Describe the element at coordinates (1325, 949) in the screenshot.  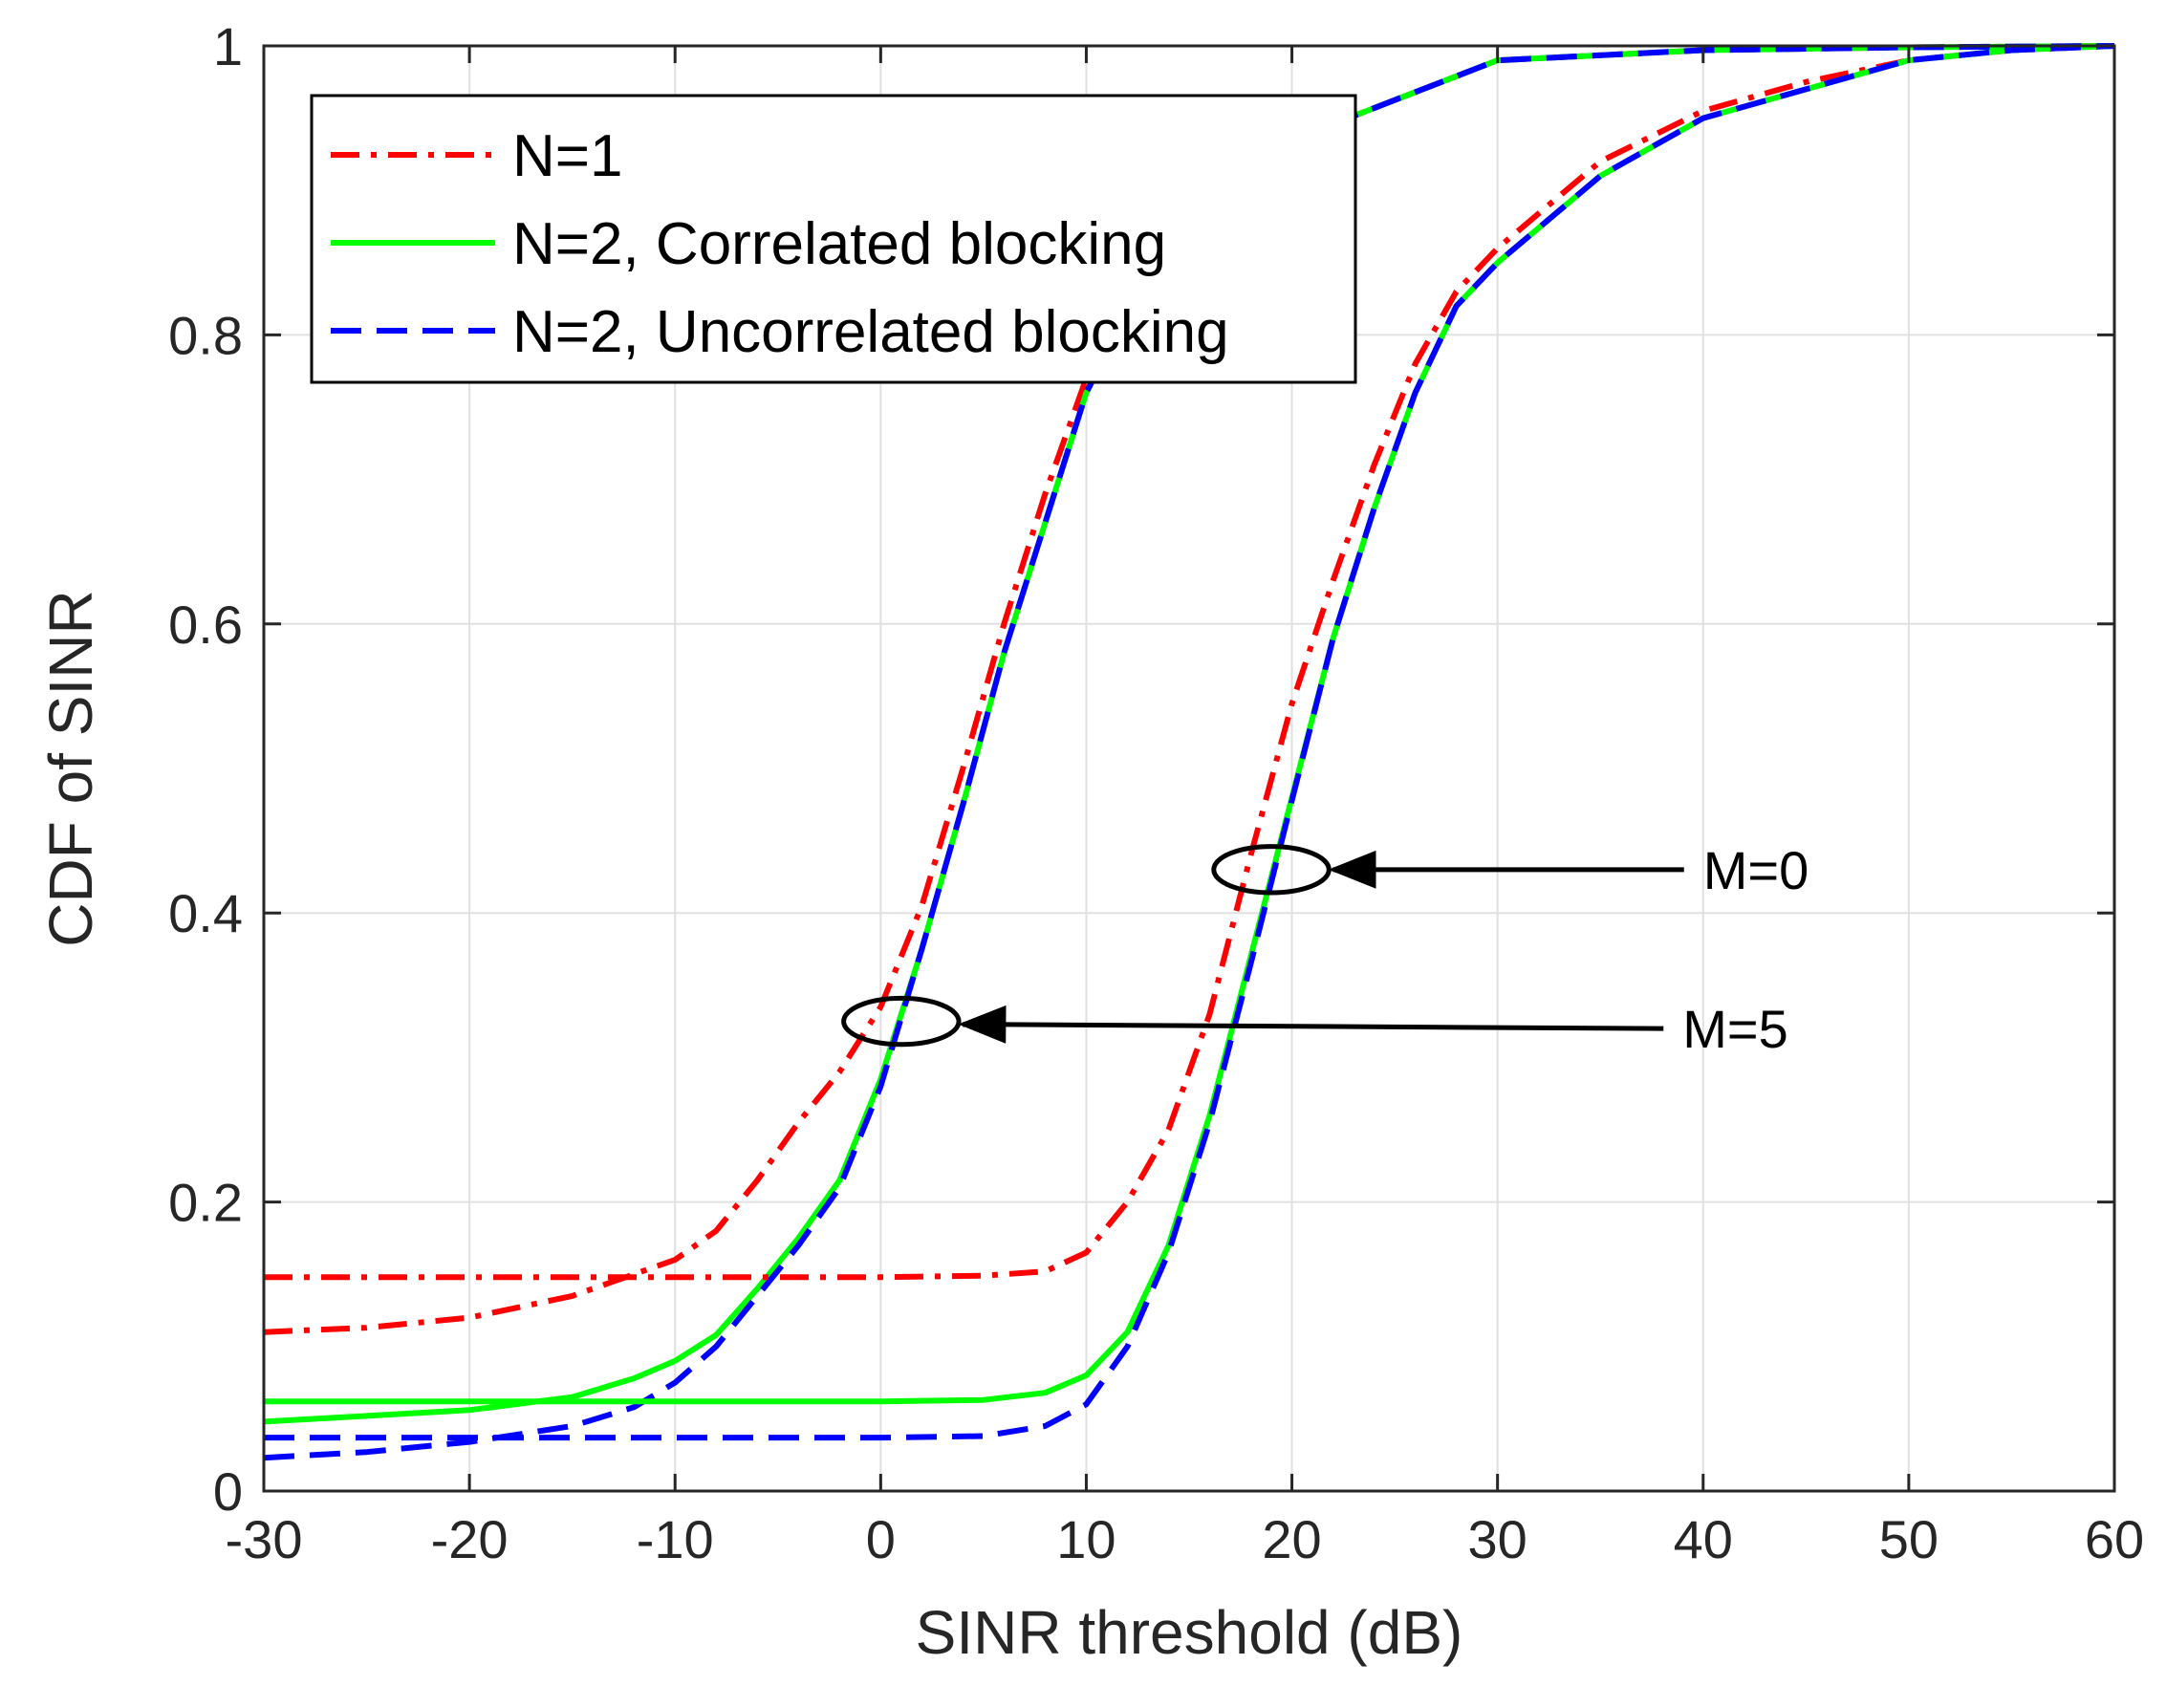
I see `annotations: M=0 M=5` at that location.